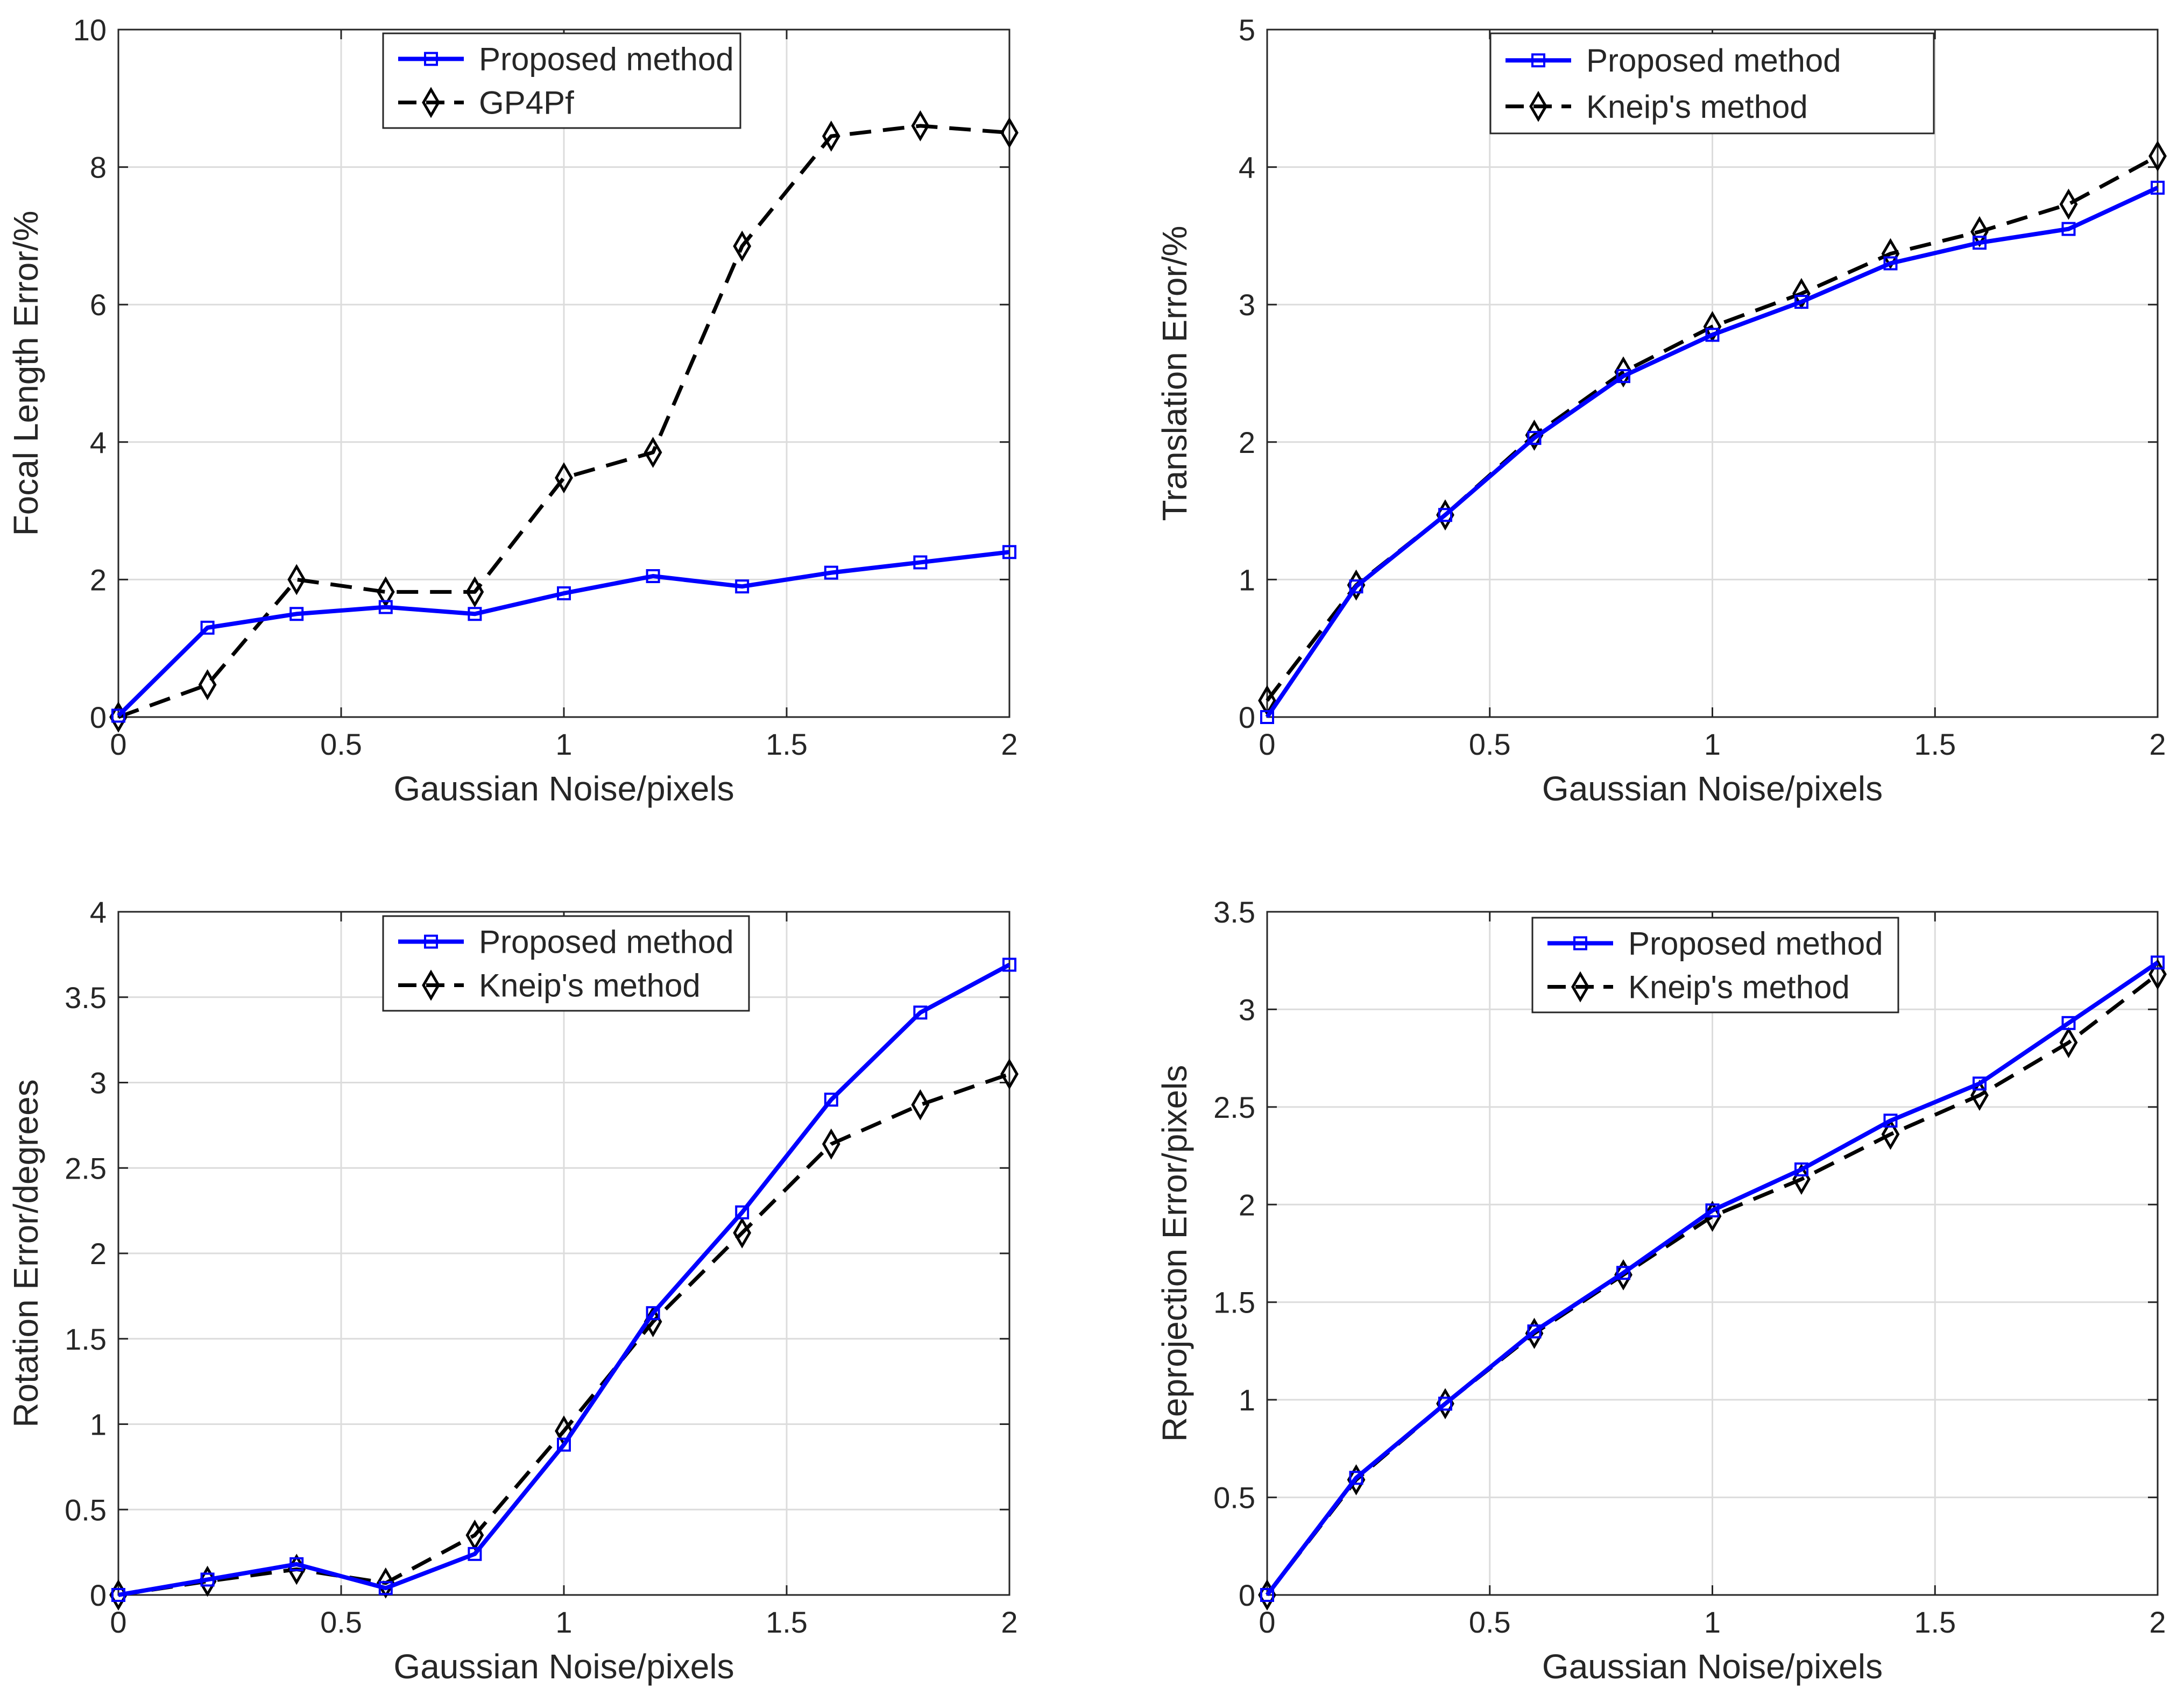 This screenshot has height=1702, width=2184. I want to click on y-axis-label: Reprojection Error/pixels, so click(1175, 1254).